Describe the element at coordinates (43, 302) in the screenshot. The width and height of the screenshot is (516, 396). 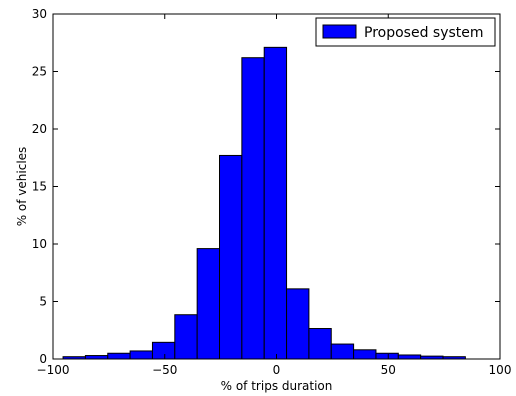
I see `y-tick-label: 5` at that location.